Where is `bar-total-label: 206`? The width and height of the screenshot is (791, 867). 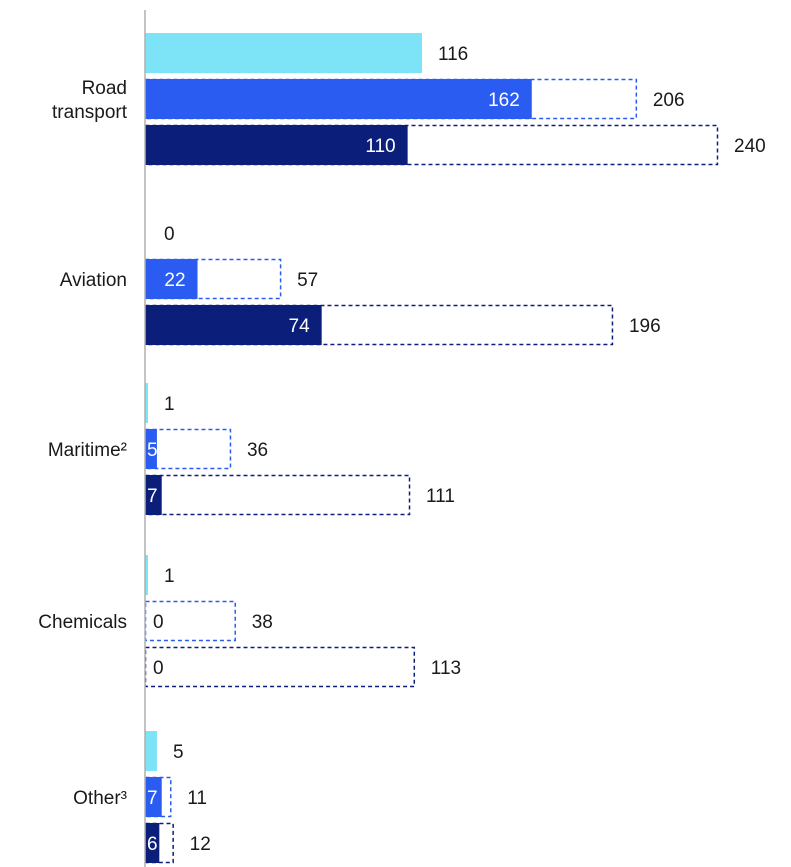
bar-total-label: 206 is located at coordinates (669, 100).